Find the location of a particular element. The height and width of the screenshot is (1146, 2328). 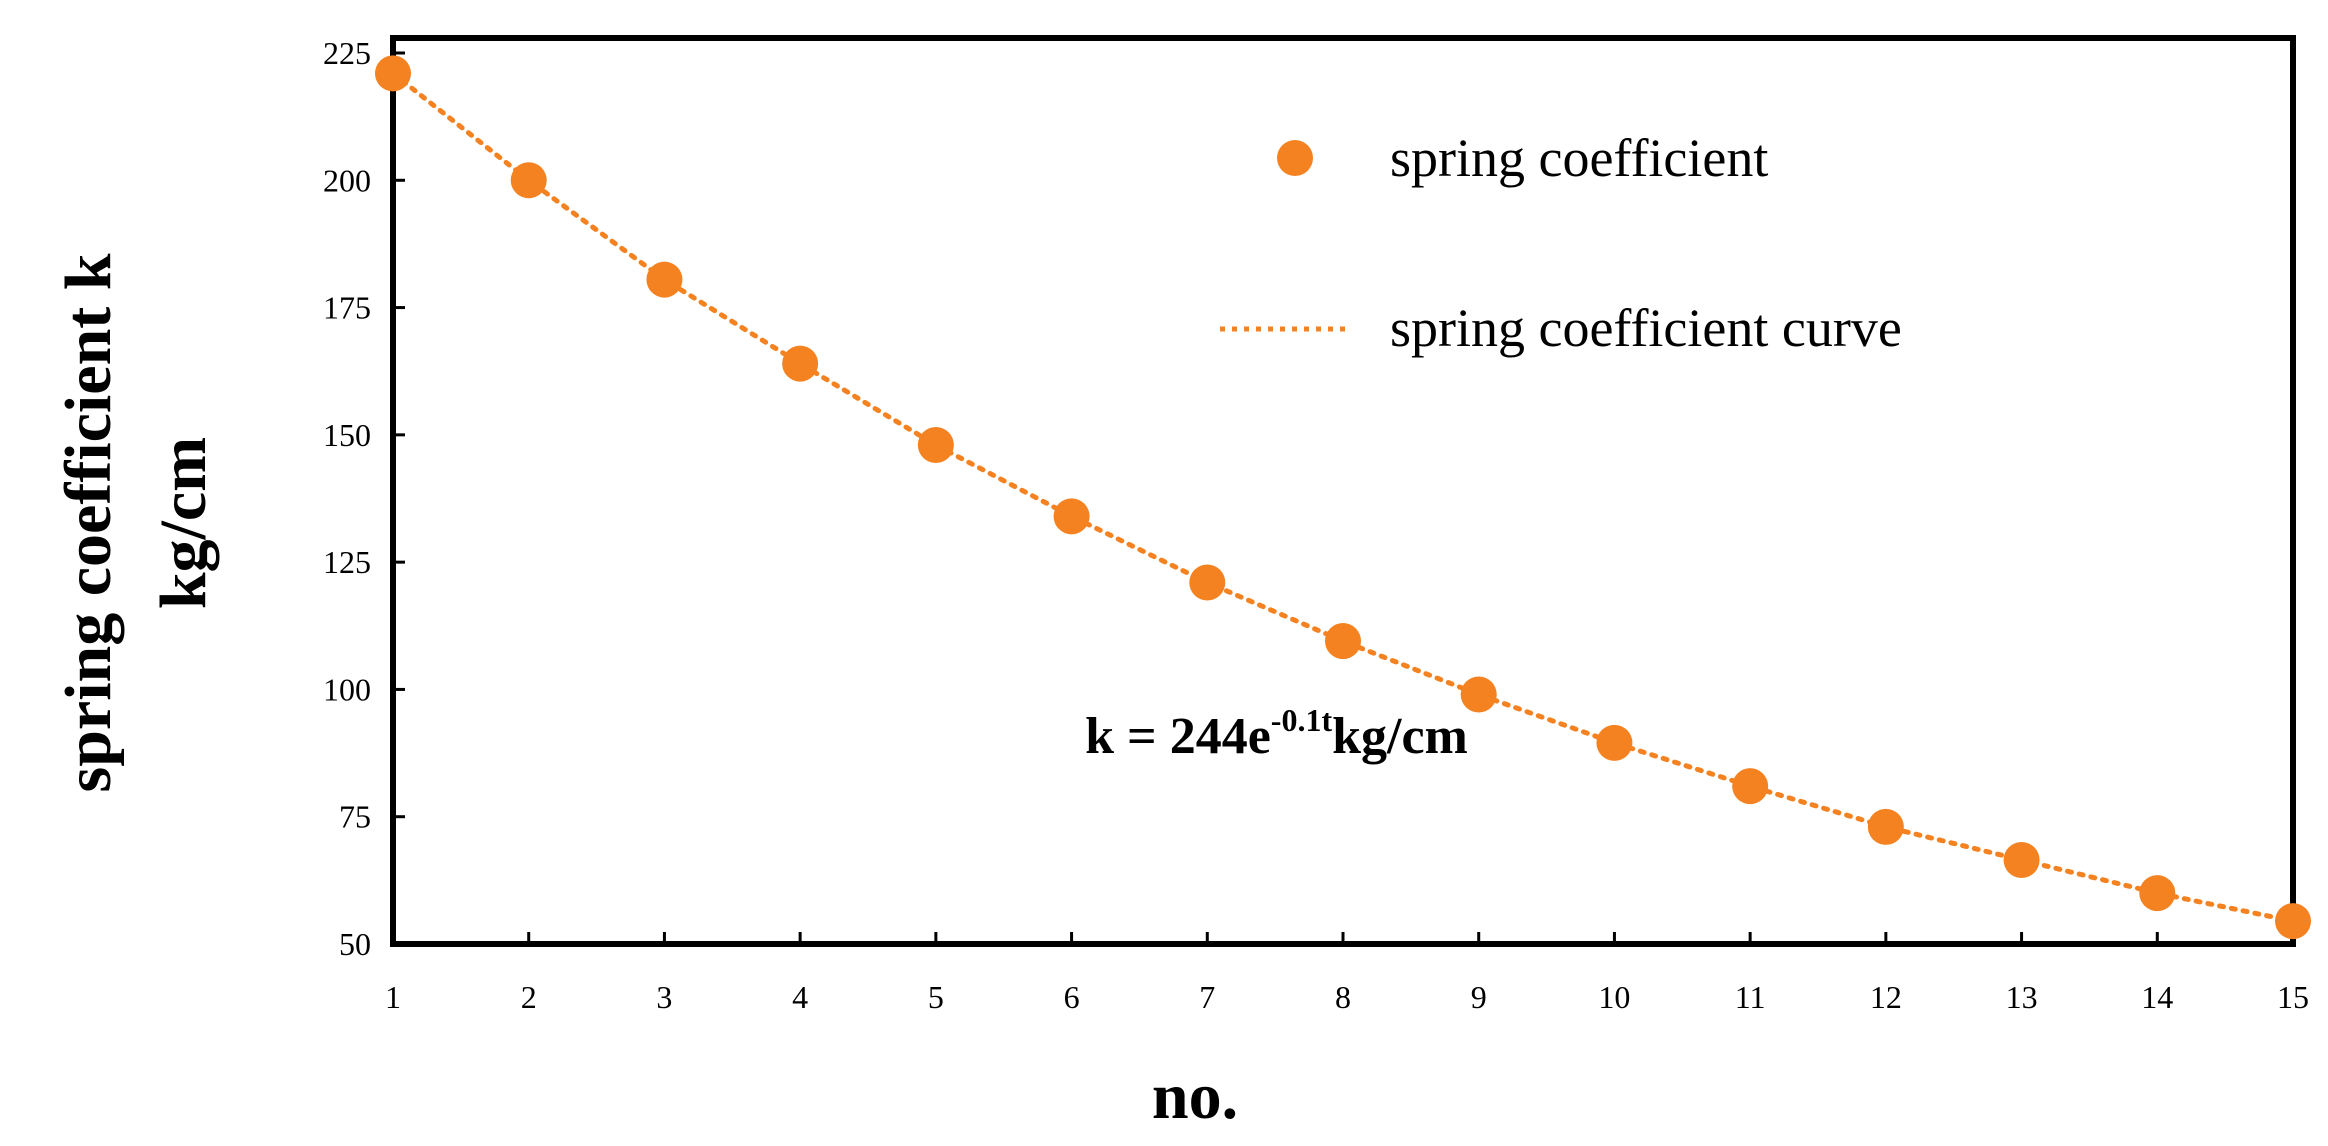

y-tick-label: 50 is located at coordinates (355, 944).